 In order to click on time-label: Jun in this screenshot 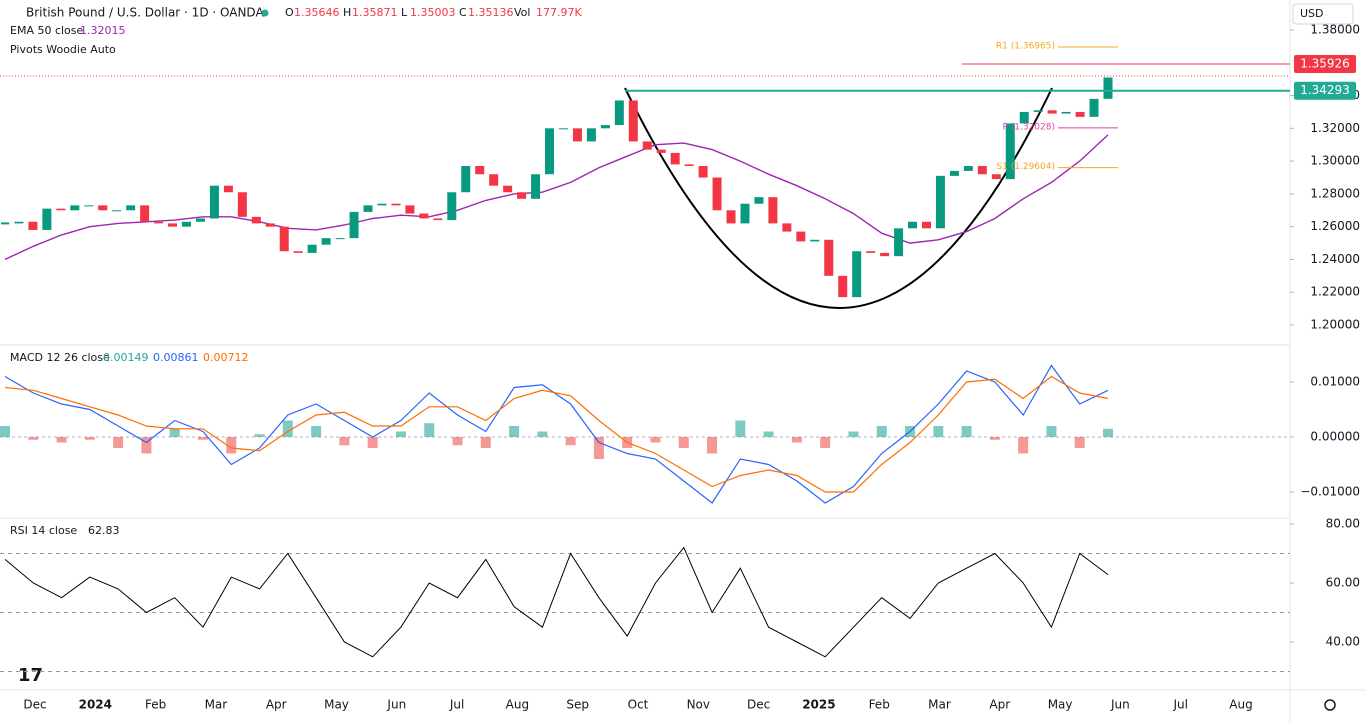, I will do `click(1120, 705)`.